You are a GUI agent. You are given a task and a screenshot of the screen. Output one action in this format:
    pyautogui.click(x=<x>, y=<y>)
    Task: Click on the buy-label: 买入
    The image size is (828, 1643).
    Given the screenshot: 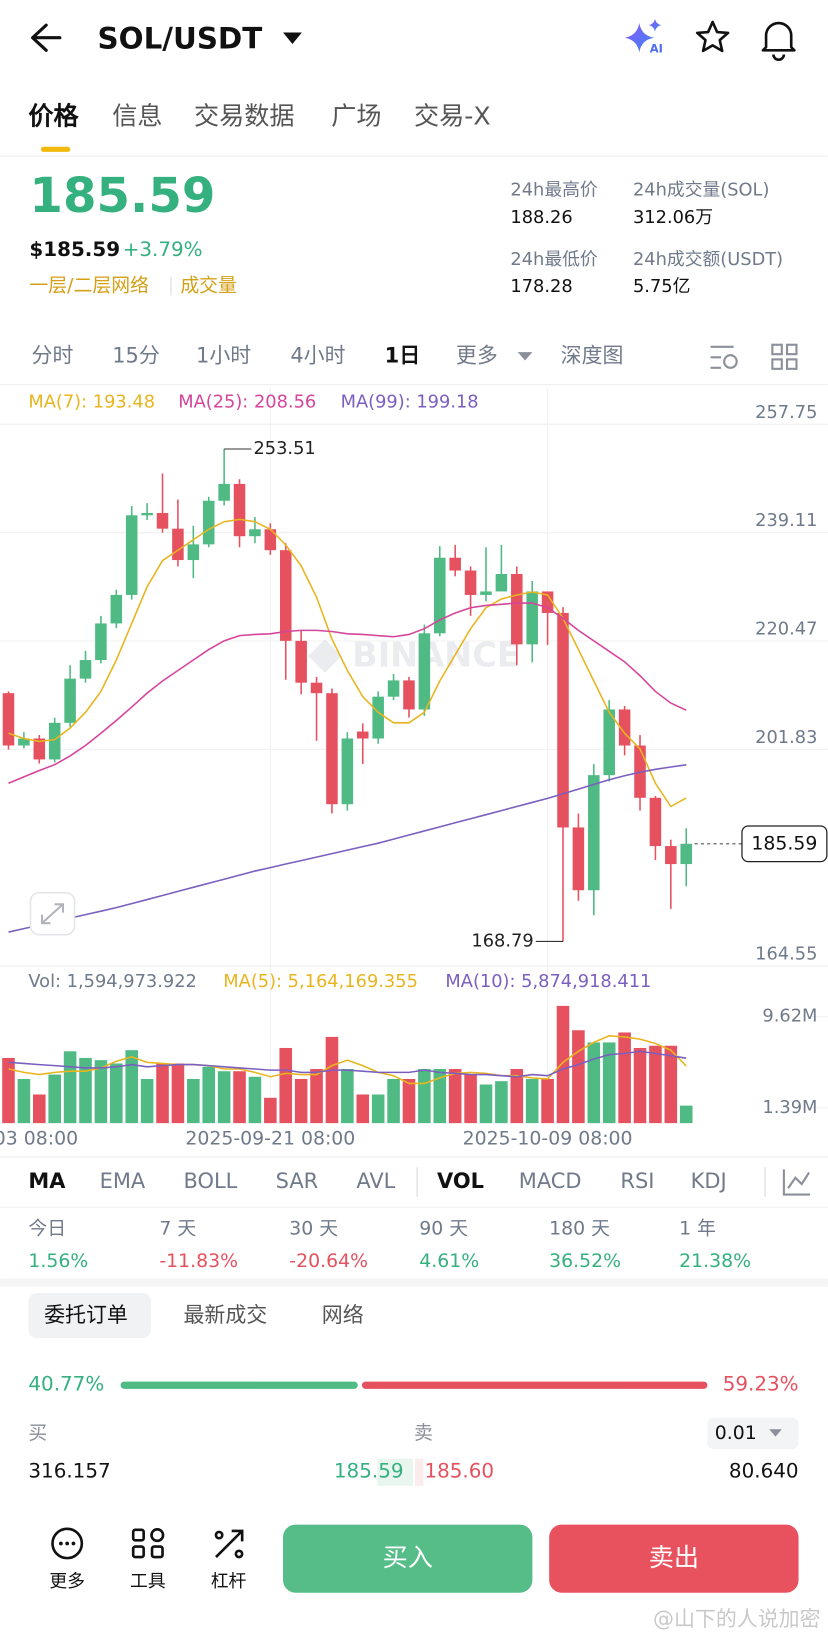 What is the action you would take?
    pyautogui.click(x=408, y=1557)
    